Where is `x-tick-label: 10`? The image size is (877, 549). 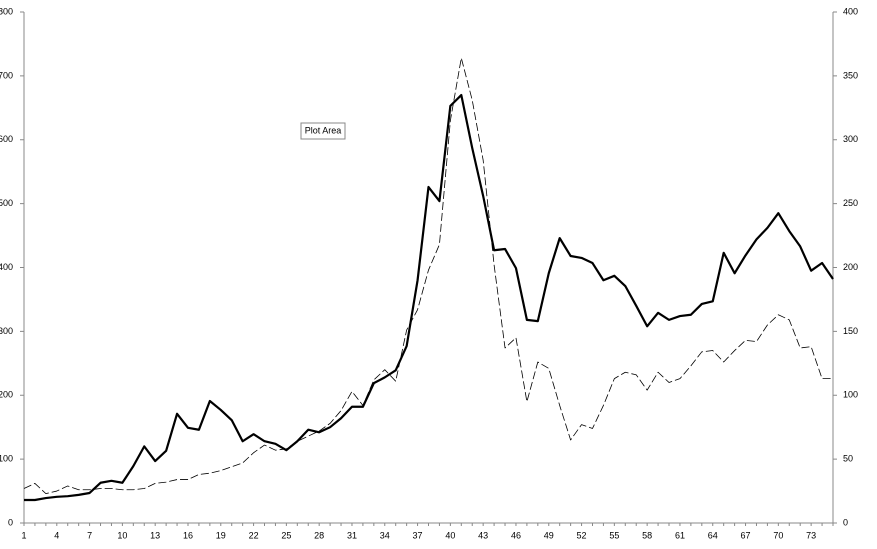 x-tick-label: 10 is located at coordinates (122, 535).